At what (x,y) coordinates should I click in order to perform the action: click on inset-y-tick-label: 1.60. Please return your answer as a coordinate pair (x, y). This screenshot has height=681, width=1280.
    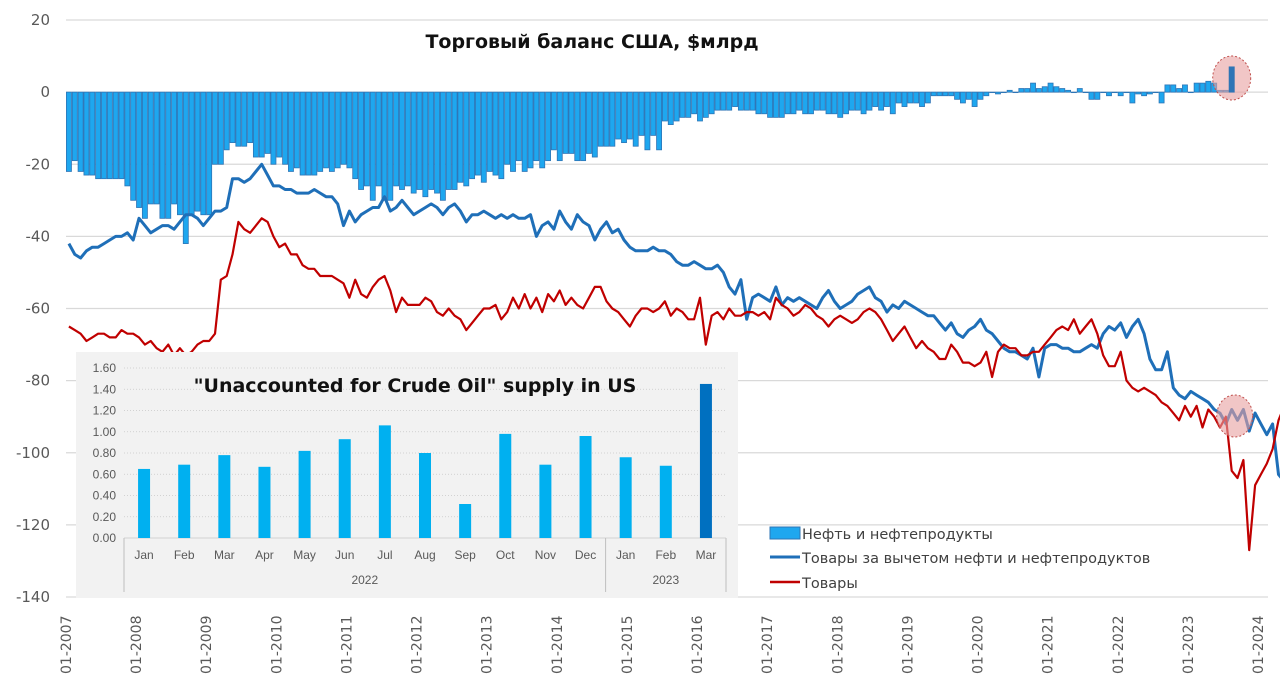
    Looking at the image, I should click on (105, 368).